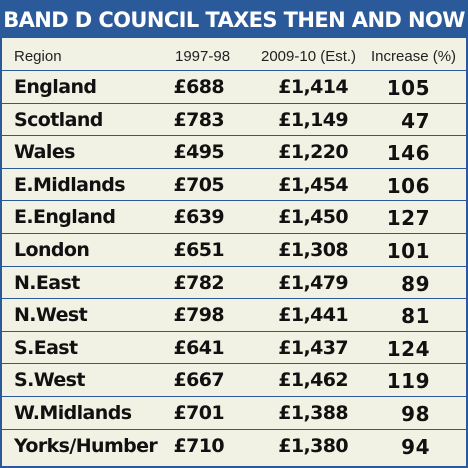 The image size is (468, 468). I want to click on table-row: N.East £782 £1,479 89, so click(234, 282).